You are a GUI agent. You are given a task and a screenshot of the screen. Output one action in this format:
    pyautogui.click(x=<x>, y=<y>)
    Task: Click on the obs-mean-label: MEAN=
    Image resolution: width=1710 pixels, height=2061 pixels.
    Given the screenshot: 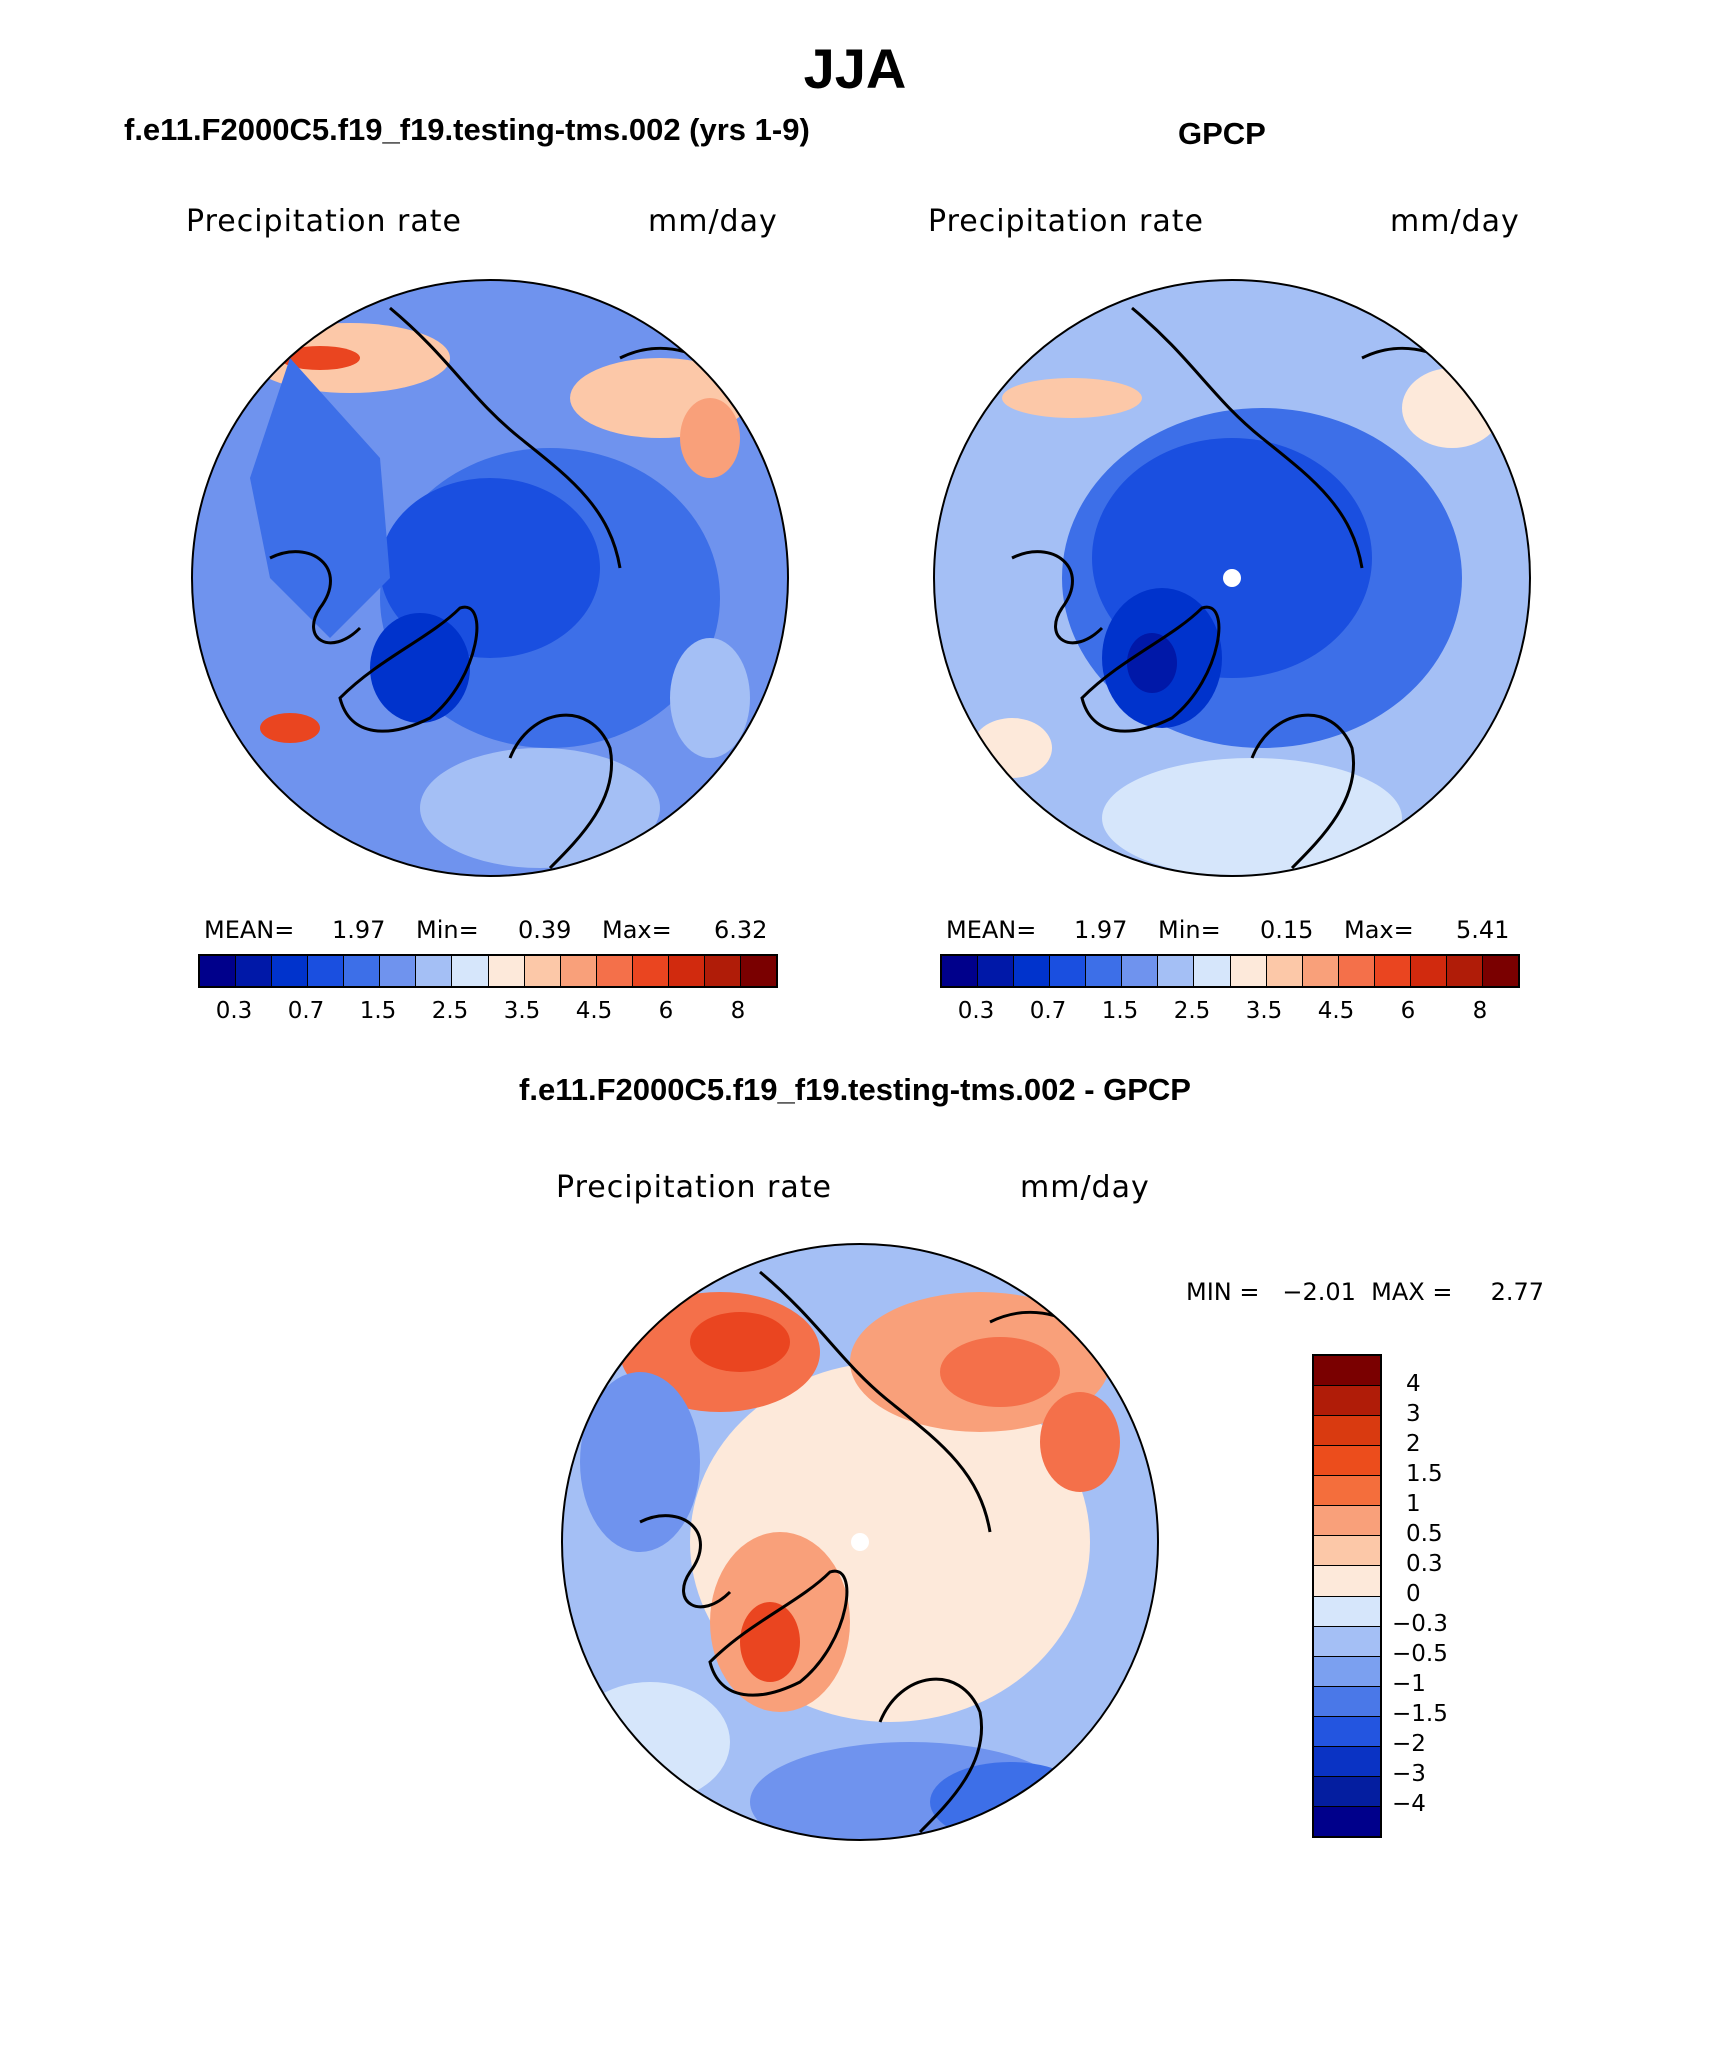 What is the action you would take?
    pyautogui.click(x=991, y=930)
    